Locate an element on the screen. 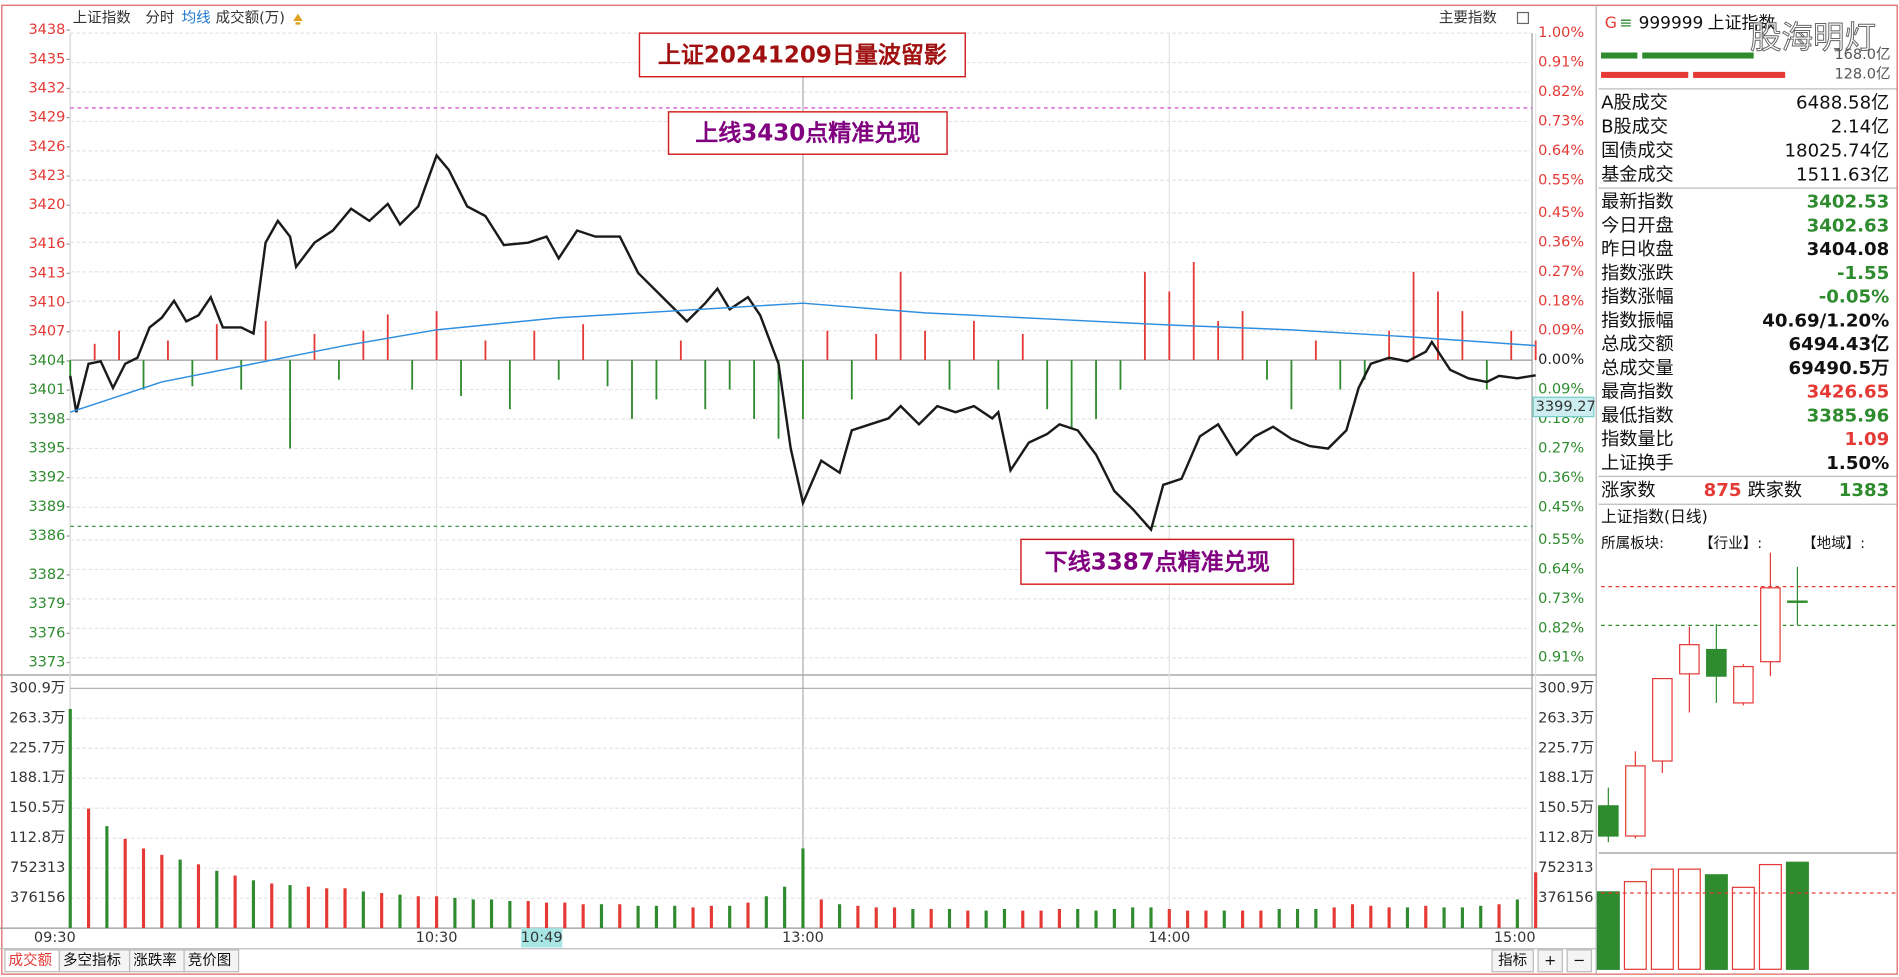 This screenshot has height=977, width=1899. stat-label: 昨日收盘 is located at coordinates (1637, 249).